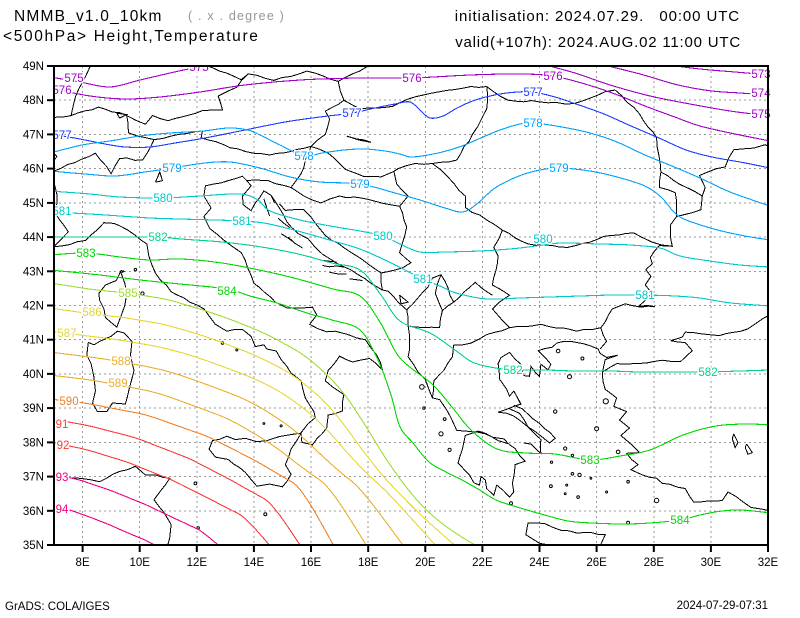 The width and height of the screenshot is (800, 618). What do you see at coordinates (33, 272) in the screenshot?
I see `svg-text: 43N` at bounding box center [33, 272].